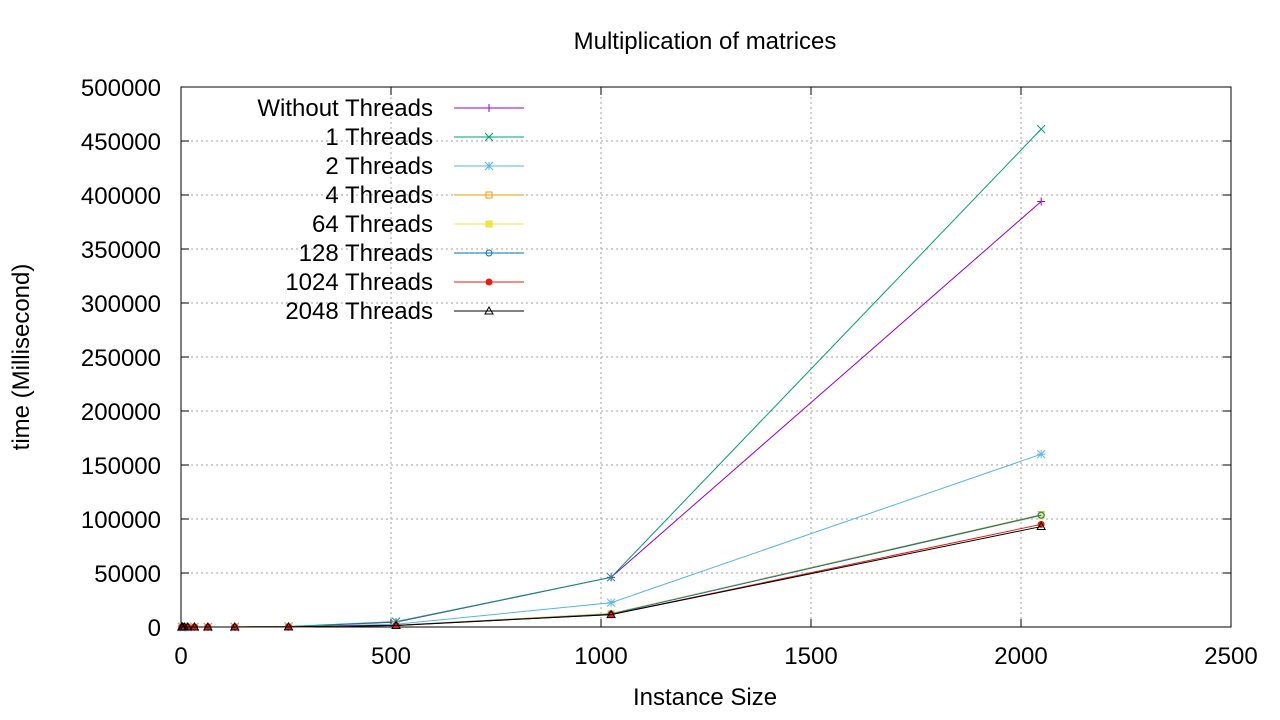  Describe the element at coordinates (810, 656) in the screenshot. I see `x-tick-label: 1500` at that location.